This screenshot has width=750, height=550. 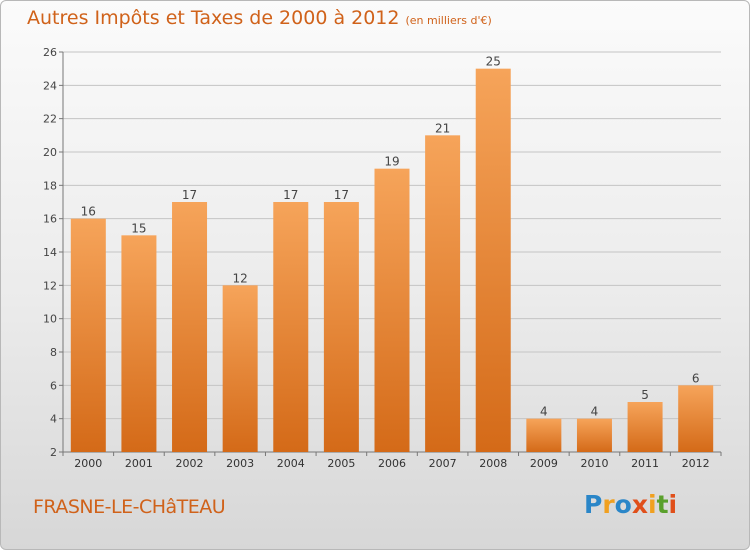 What do you see at coordinates (696, 463) in the screenshot?
I see `x-tick-label: 2012` at bounding box center [696, 463].